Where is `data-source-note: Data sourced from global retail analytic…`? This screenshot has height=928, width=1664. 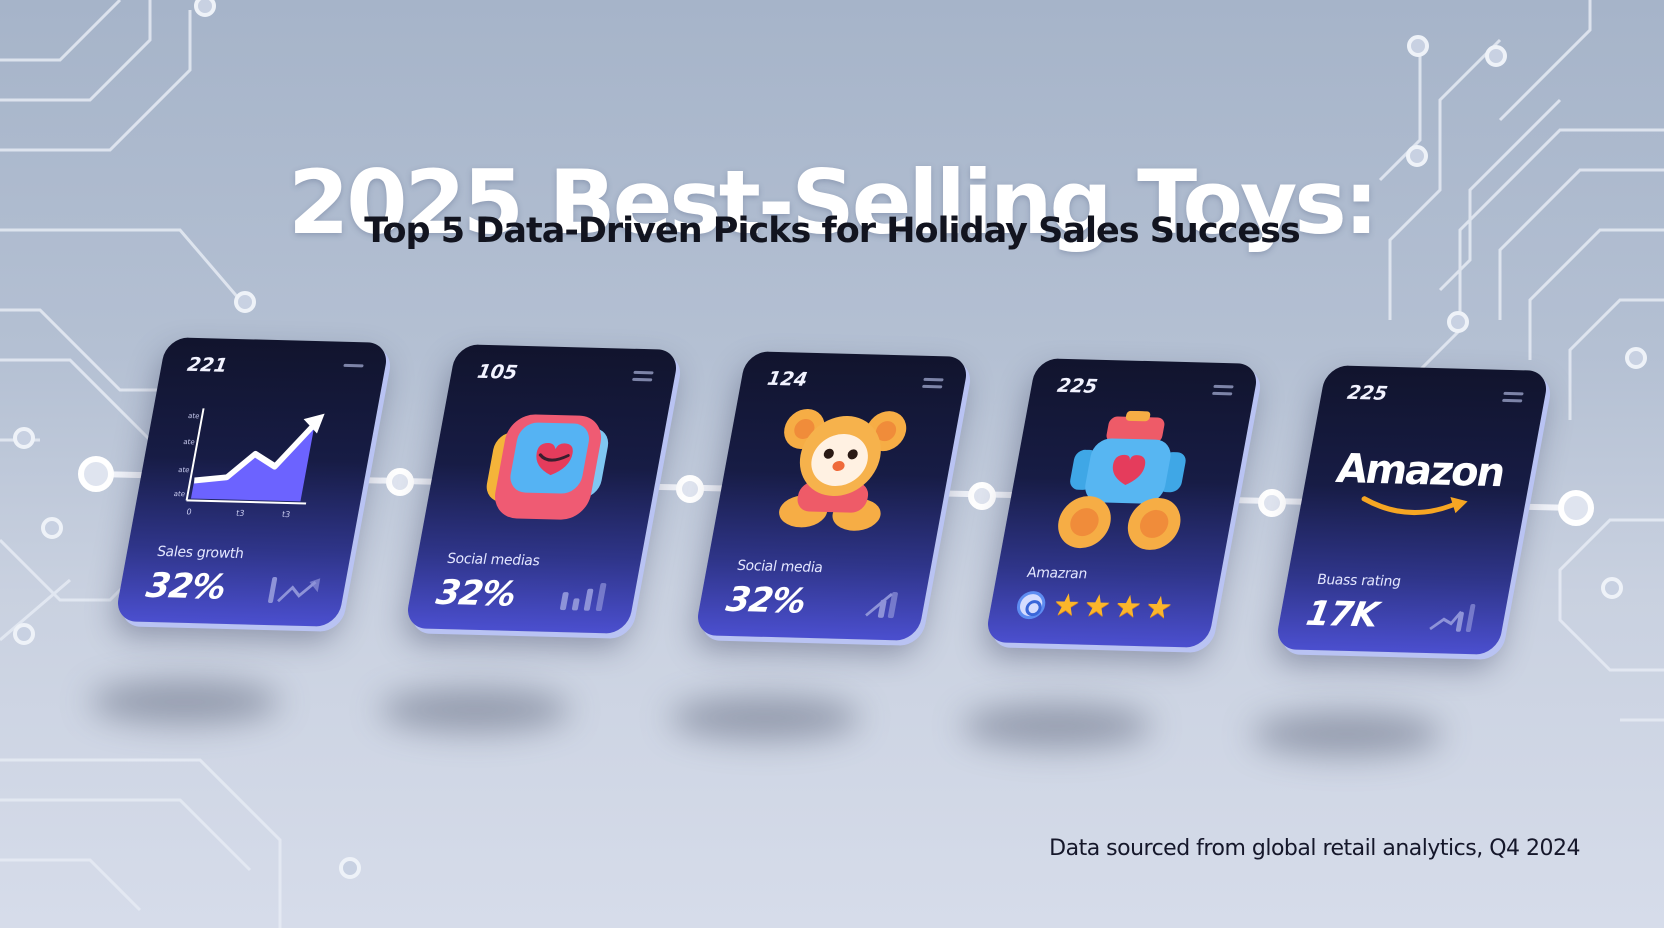 data-source-note: Data sourced from global retail analytic… is located at coordinates (1314, 848).